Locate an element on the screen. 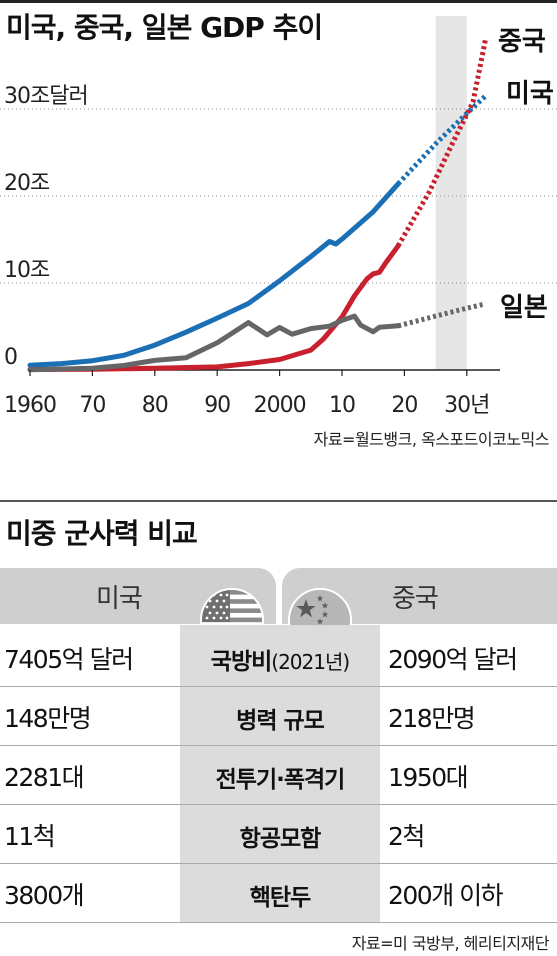 The width and height of the screenshot is (557, 956). us-series-label: 미국 is located at coordinates (530, 94).